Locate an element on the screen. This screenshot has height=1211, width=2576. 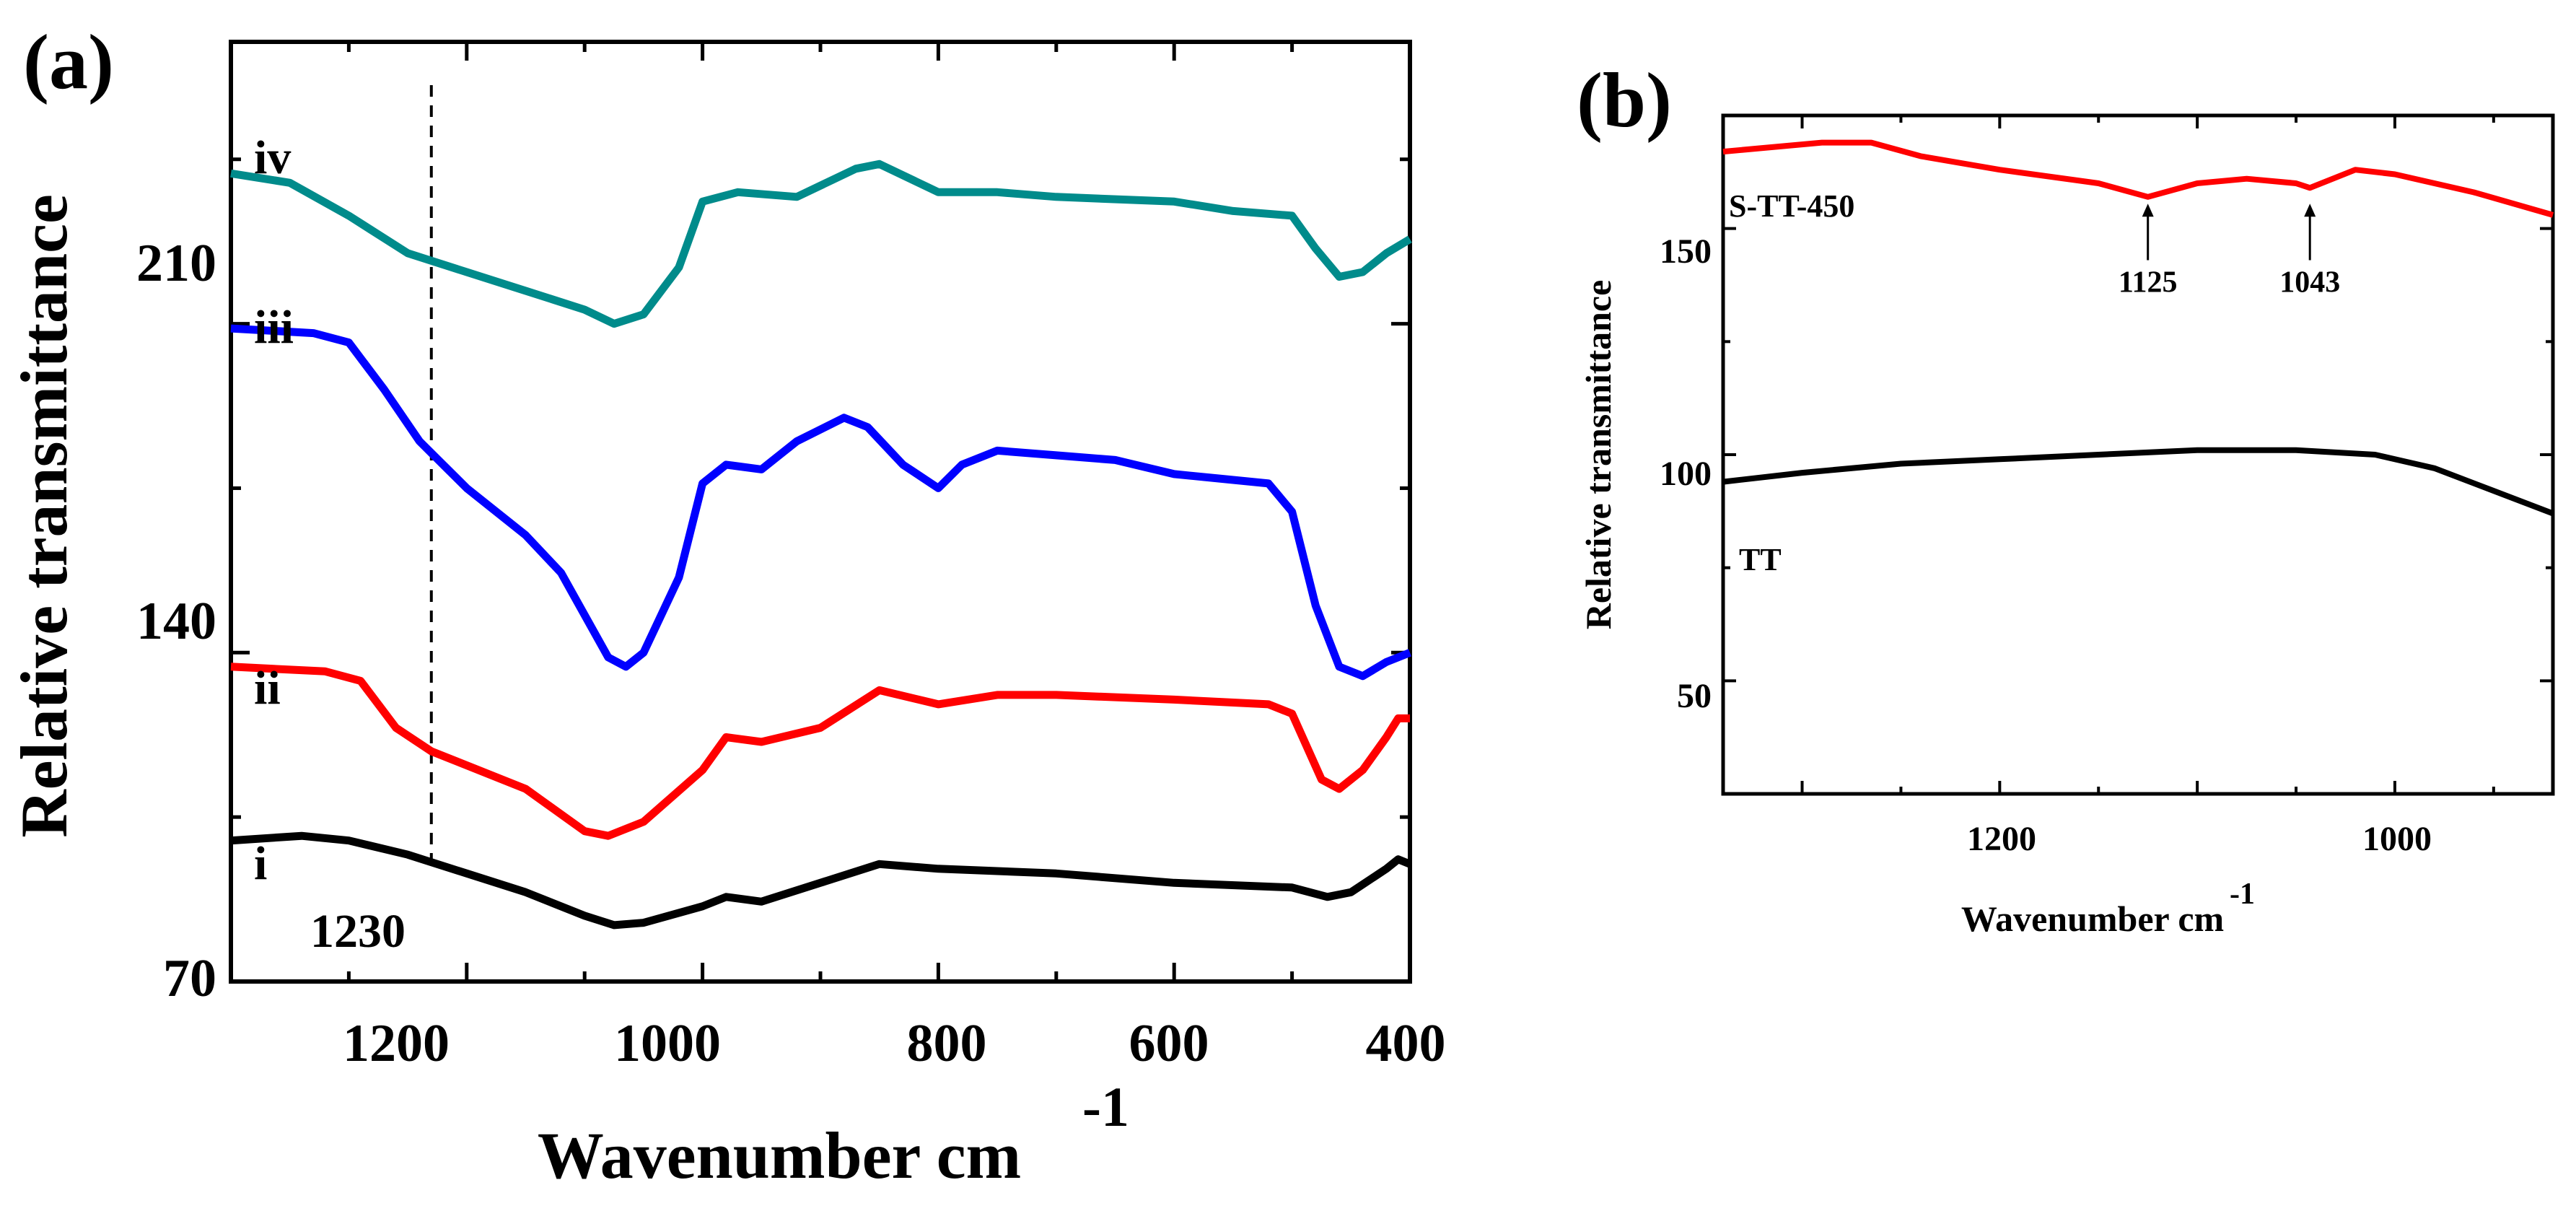
panel-b-y-axis-title: Relative transmittance is located at coordinates (1598, 455).